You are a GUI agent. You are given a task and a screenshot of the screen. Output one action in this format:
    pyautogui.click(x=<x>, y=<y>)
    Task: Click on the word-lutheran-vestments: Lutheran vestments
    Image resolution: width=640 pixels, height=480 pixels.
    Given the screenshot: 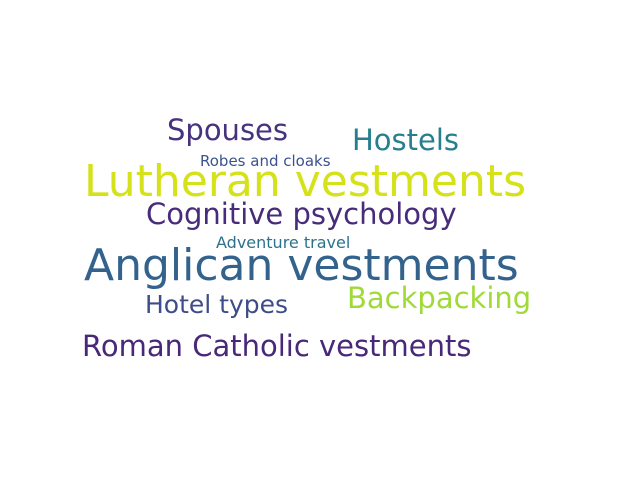 What is the action you would take?
    pyautogui.click(x=305, y=181)
    